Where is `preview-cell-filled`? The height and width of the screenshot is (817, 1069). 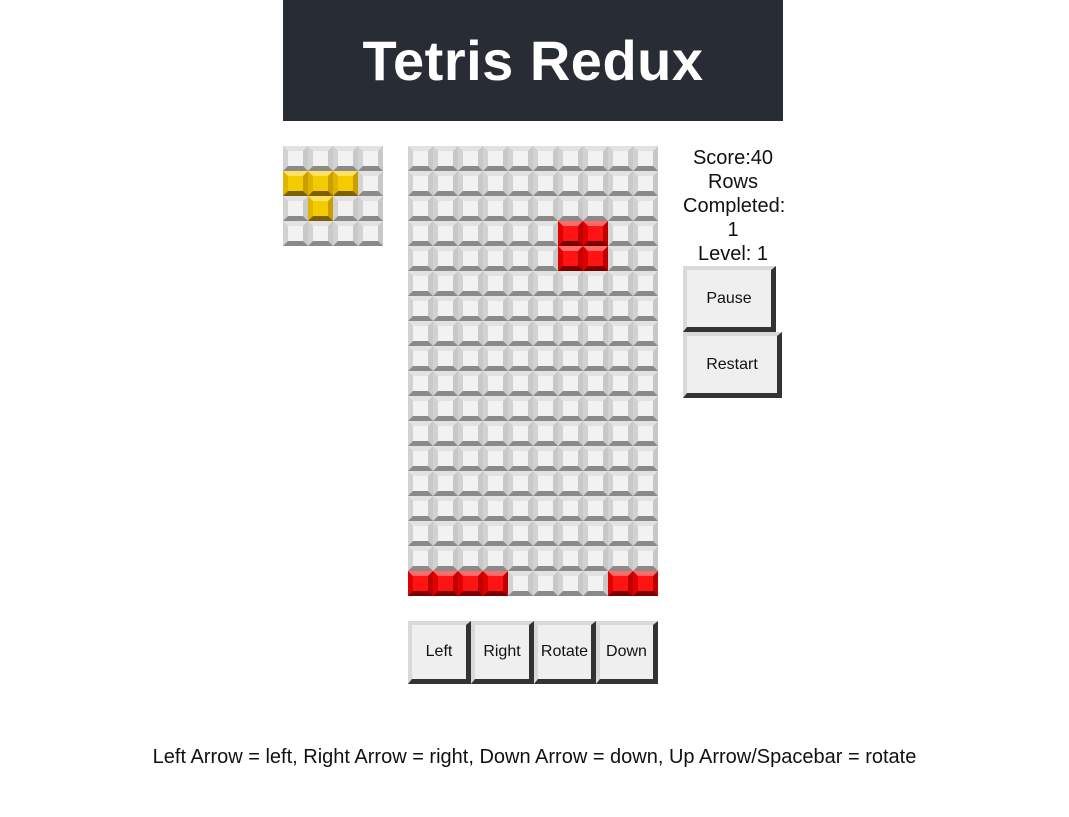
preview-cell-filled is located at coordinates (295, 183).